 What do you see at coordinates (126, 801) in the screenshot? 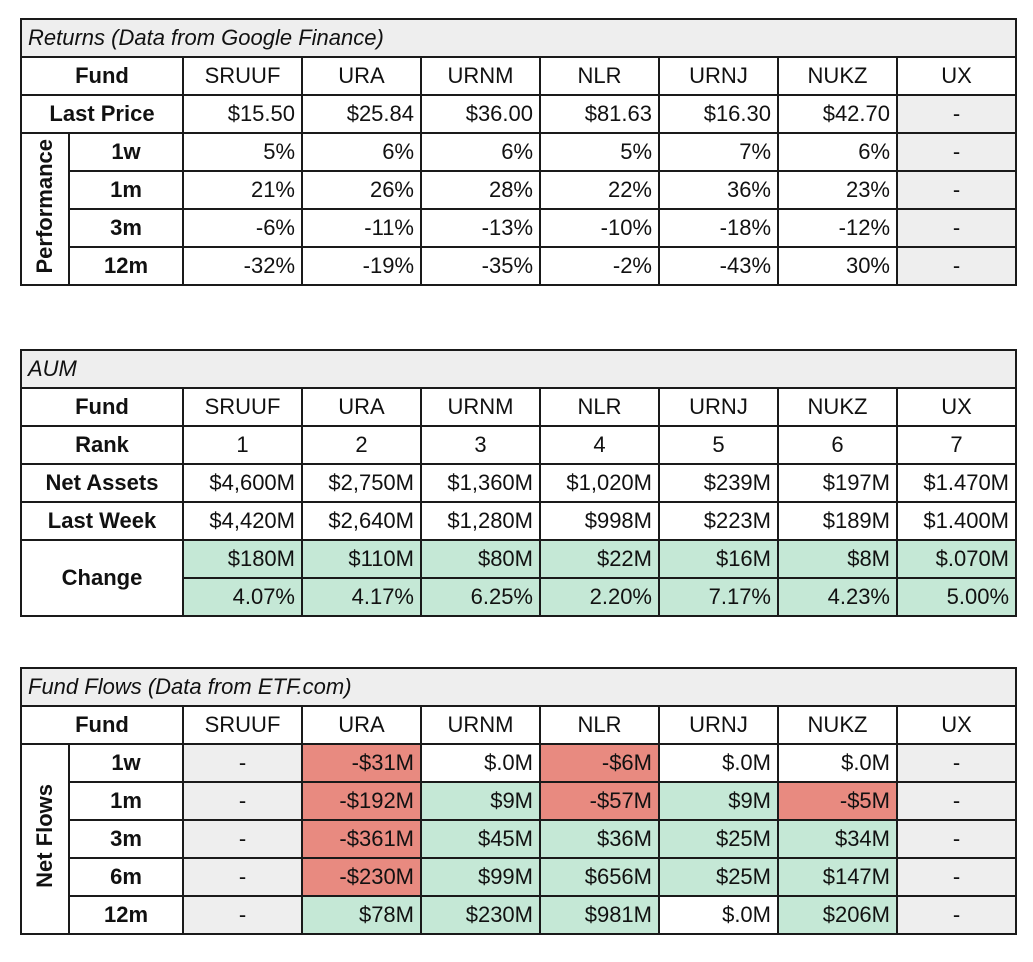
I see `period-label: 1m` at bounding box center [126, 801].